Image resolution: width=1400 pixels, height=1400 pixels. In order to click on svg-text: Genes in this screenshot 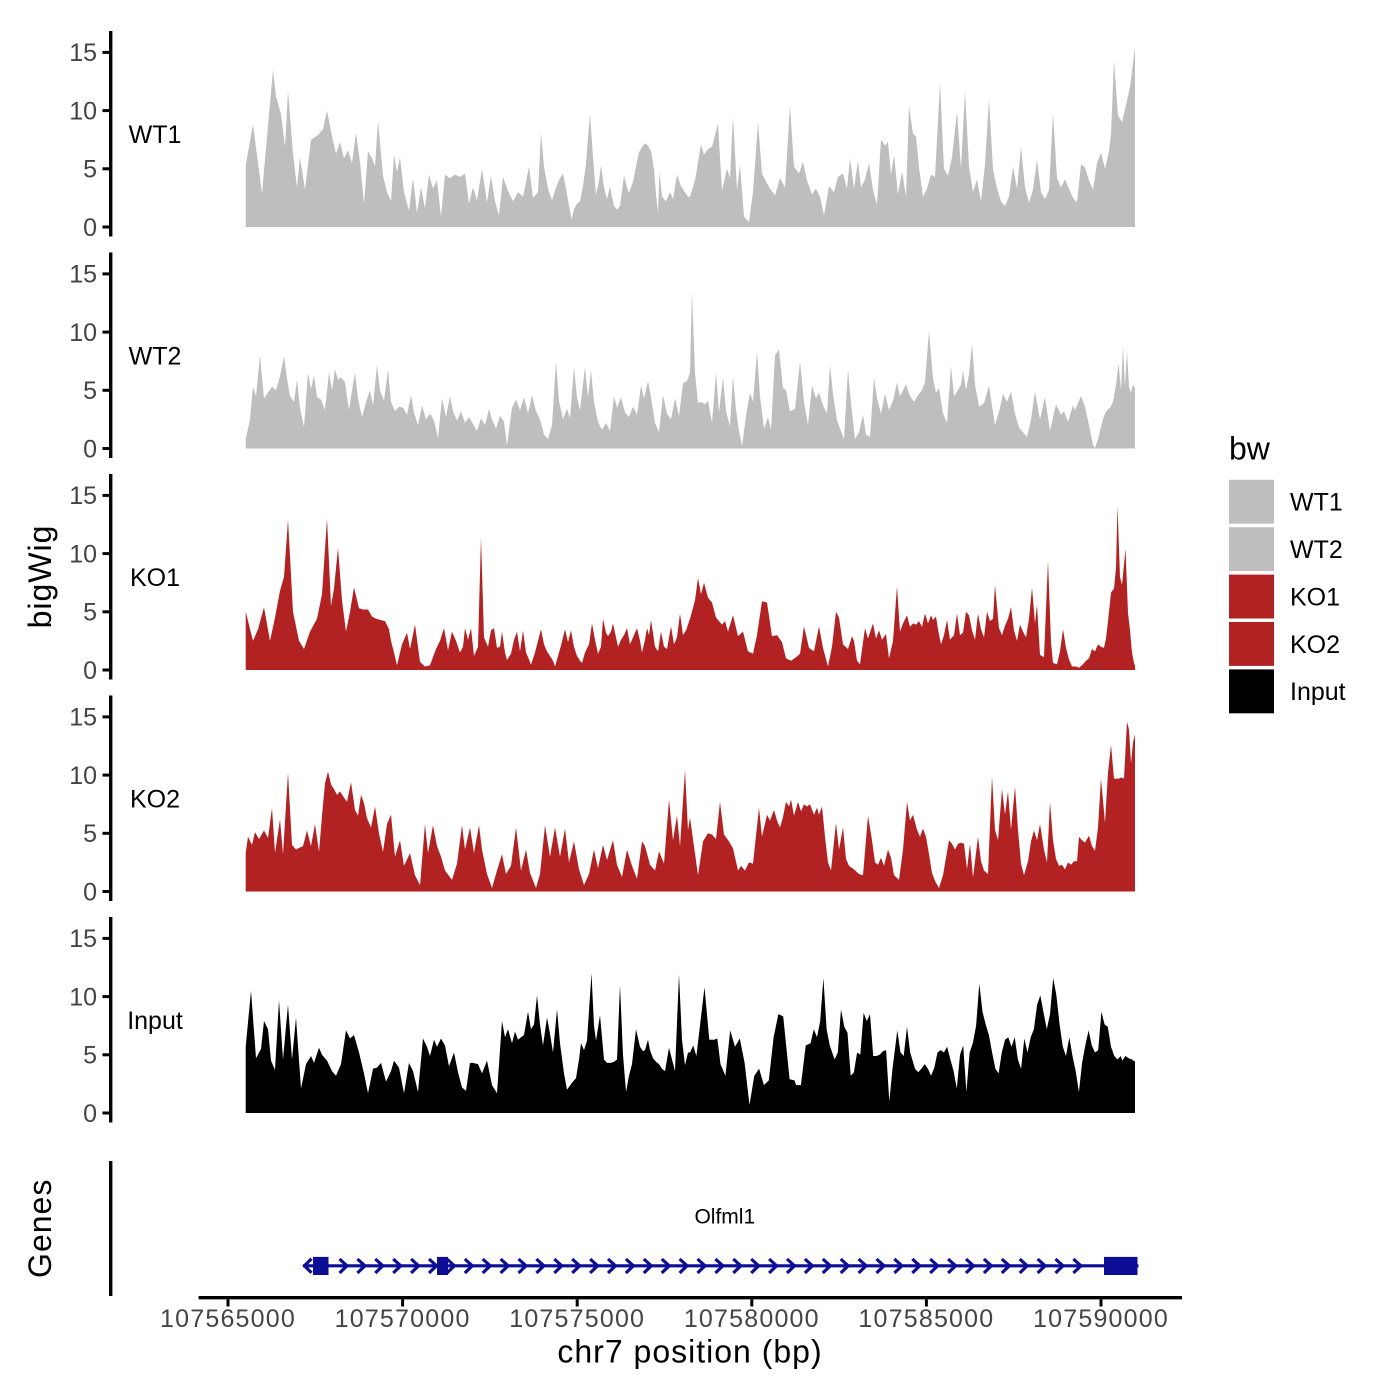, I will do `click(40, 1228)`.